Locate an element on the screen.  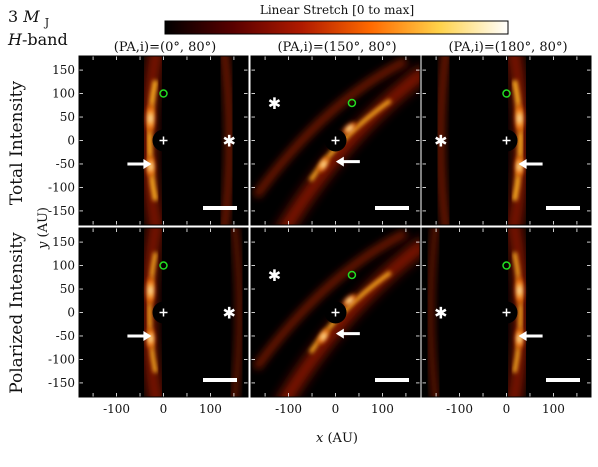
panel-r0-c1: ✱ is located at coordinates (335, 140).